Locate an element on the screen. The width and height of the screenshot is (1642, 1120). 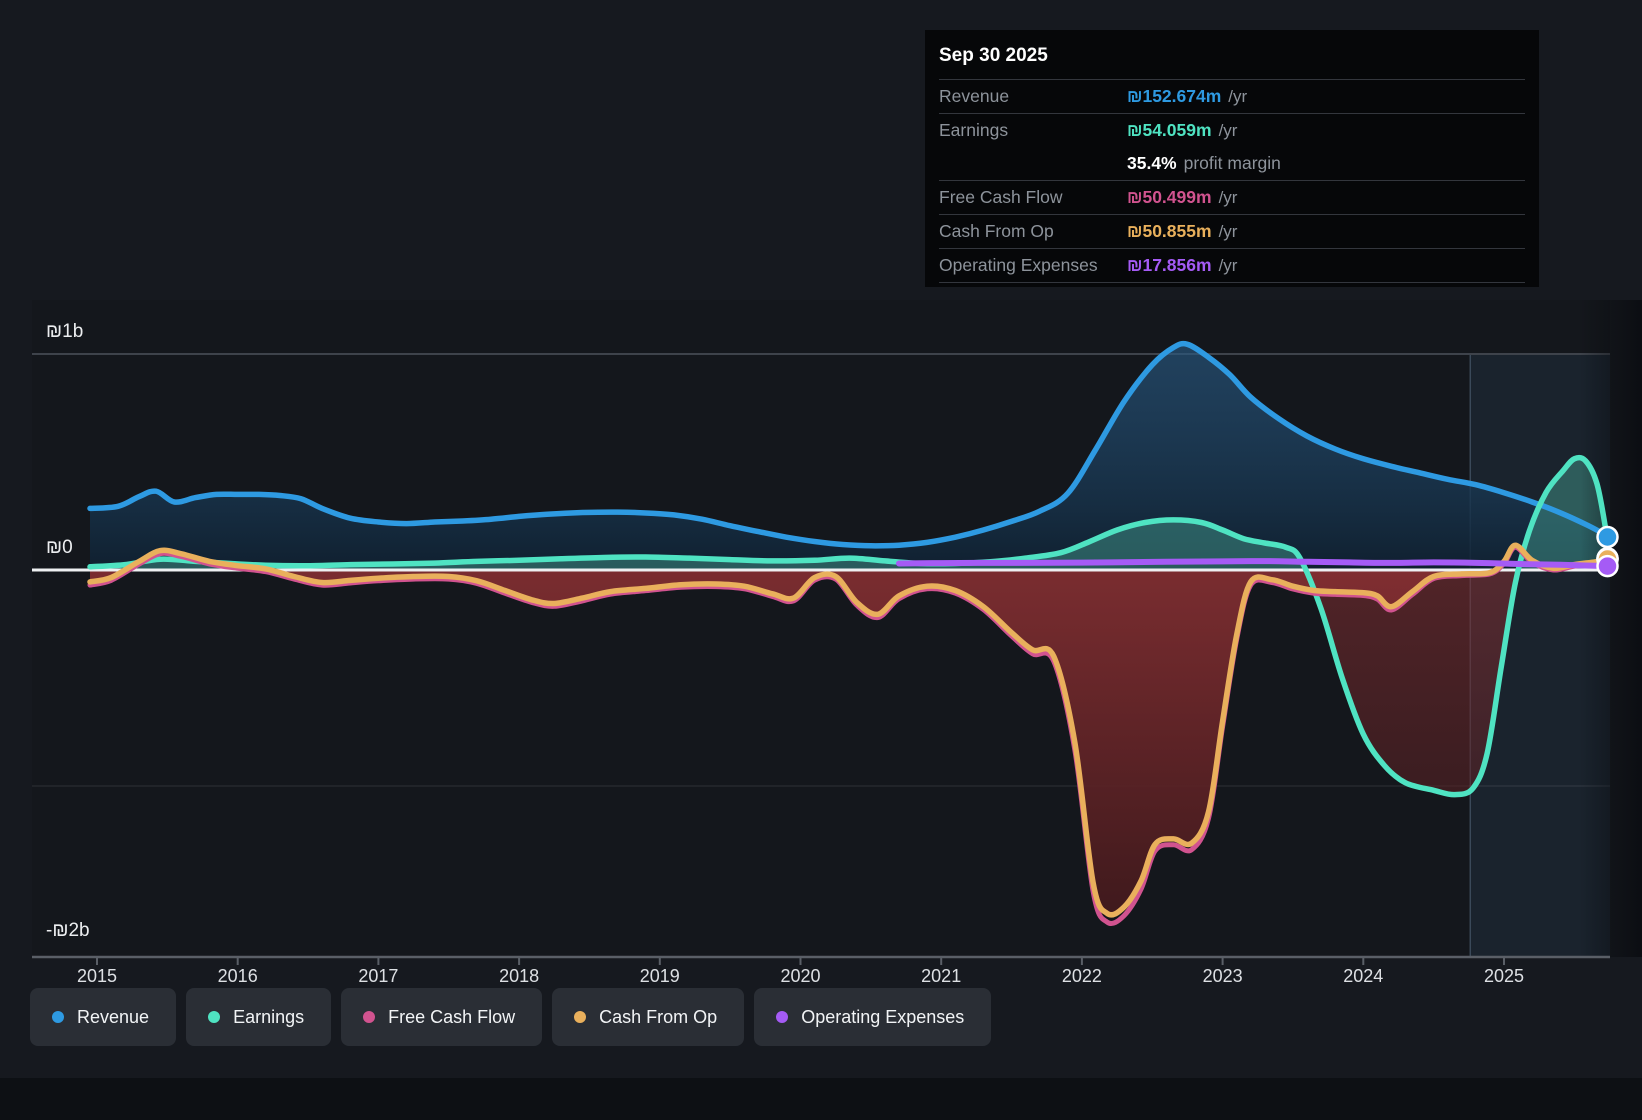
legend-item-cash_from_op: Cash From Op is located at coordinates (648, 1017).